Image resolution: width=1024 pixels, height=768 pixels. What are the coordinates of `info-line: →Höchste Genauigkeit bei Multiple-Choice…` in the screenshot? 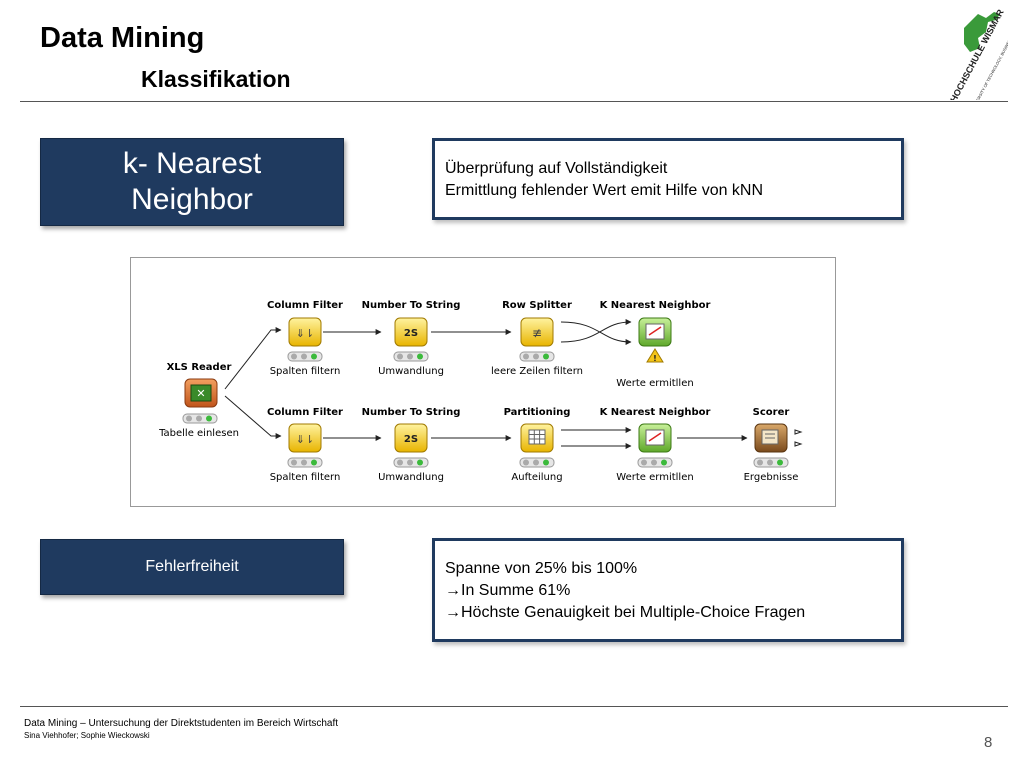 It's located at (625, 612).